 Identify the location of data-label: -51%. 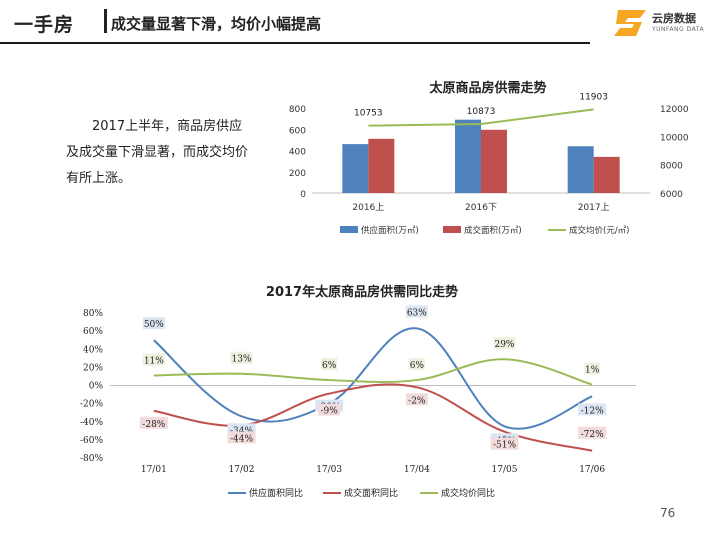
(504, 446).